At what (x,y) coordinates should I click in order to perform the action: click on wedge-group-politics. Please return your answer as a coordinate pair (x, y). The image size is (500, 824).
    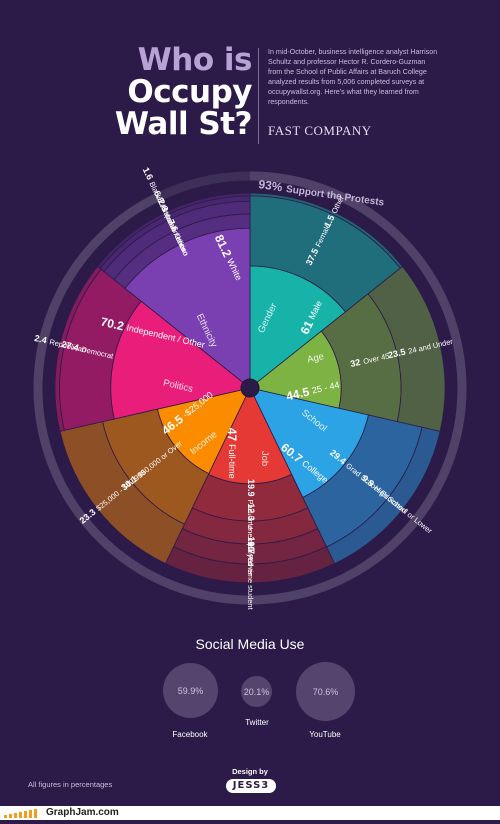
    Looking at the image, I should click on (149, 348).